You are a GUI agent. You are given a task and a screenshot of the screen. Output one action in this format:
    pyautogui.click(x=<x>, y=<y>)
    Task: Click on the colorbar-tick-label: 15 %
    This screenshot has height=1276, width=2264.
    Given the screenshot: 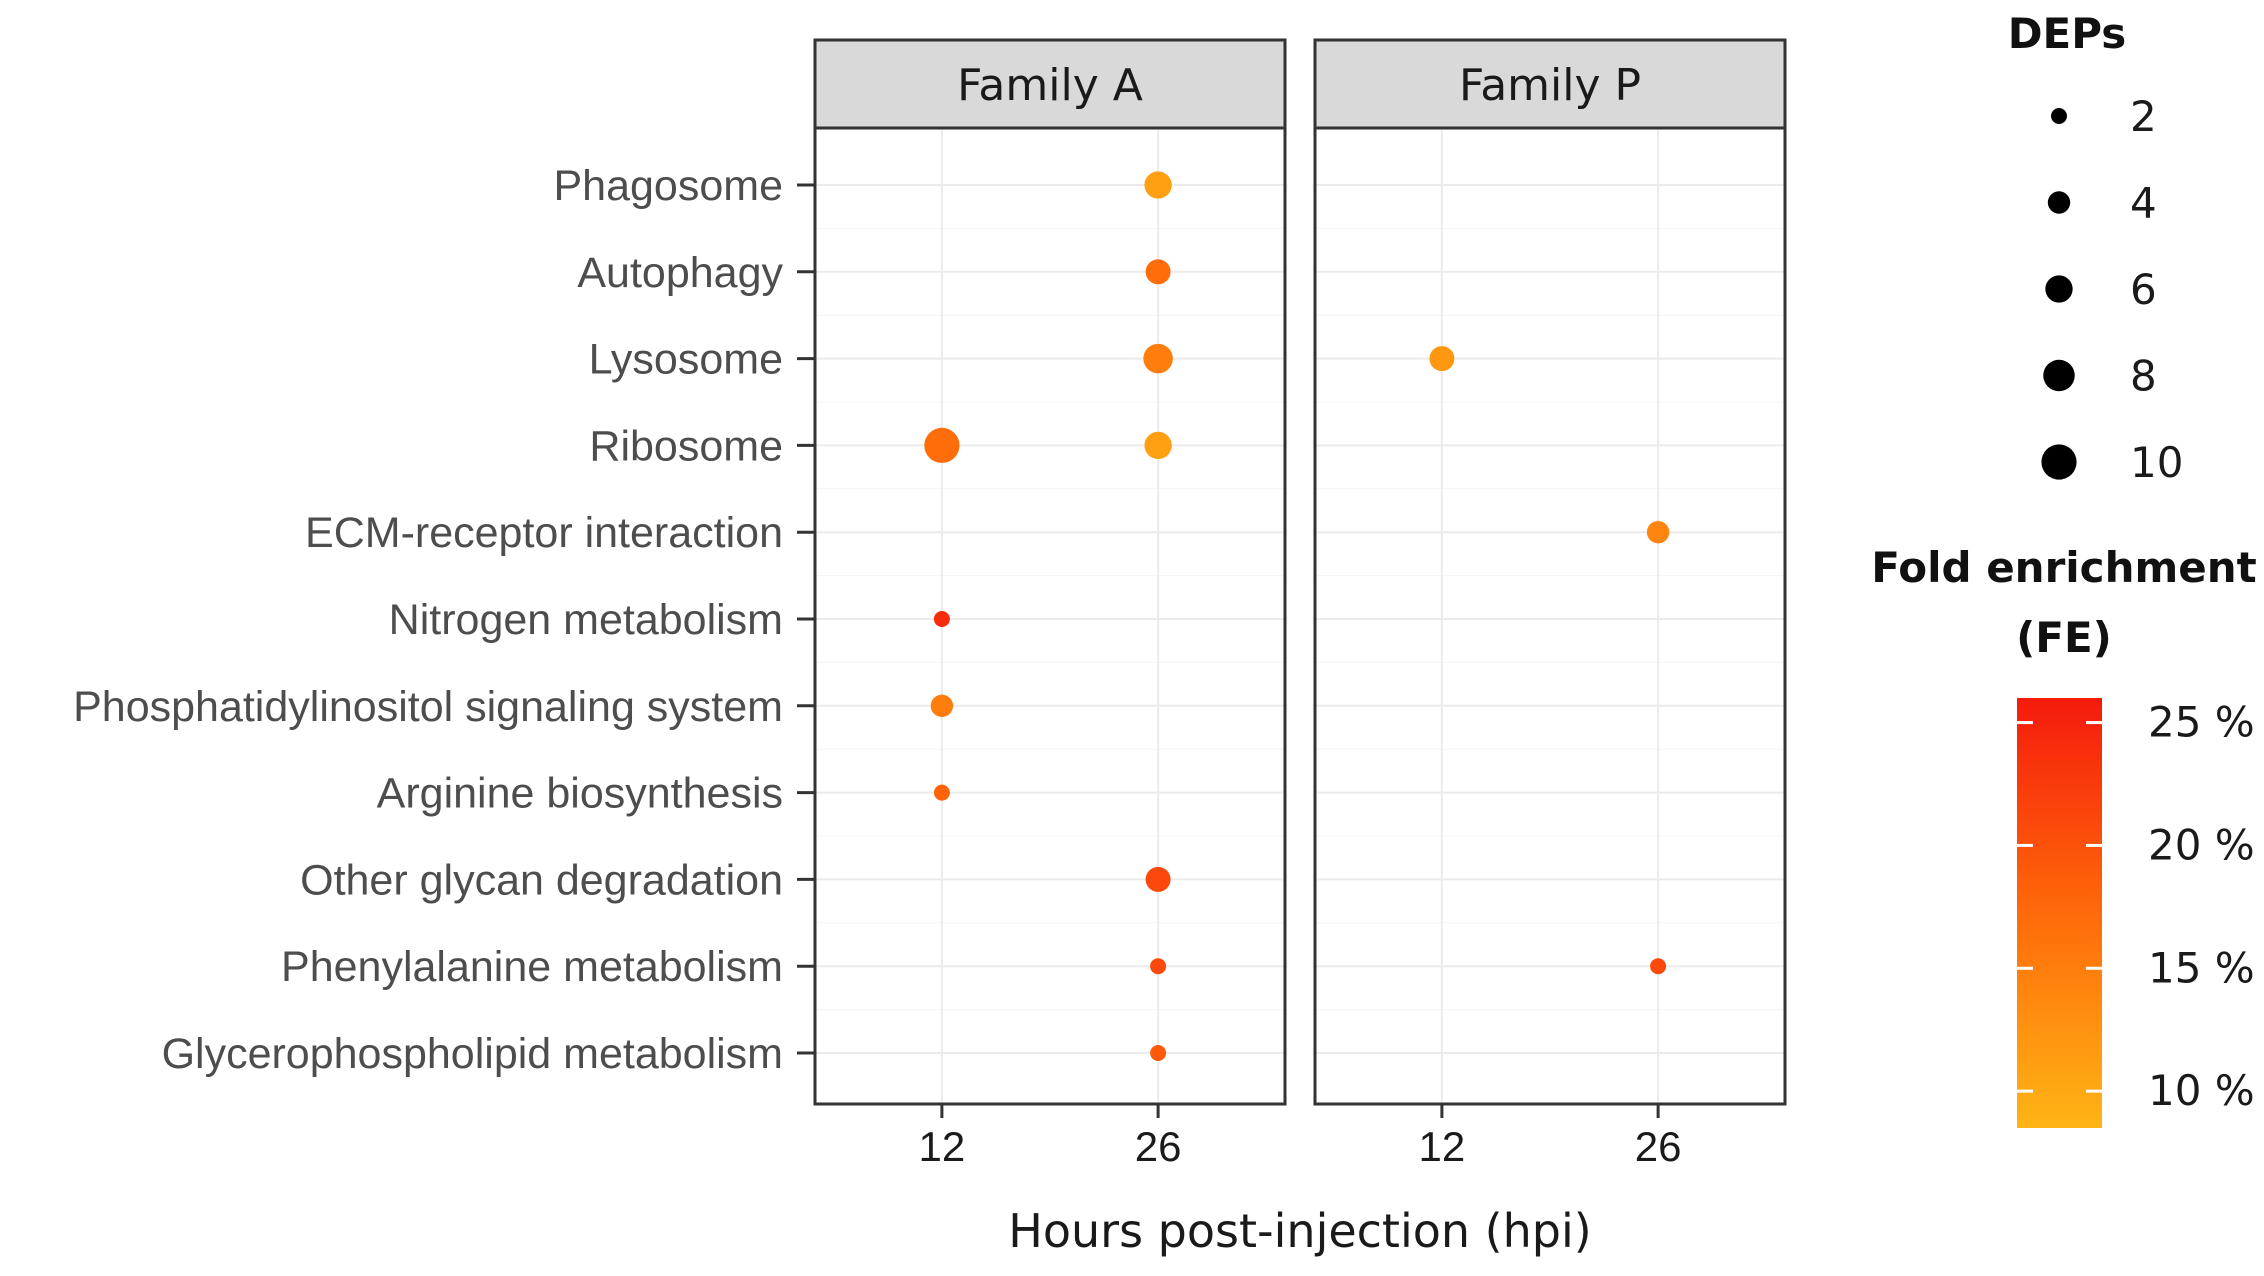 What is the action you would take?
    pyautogui.click(x=2201, y=967)
    